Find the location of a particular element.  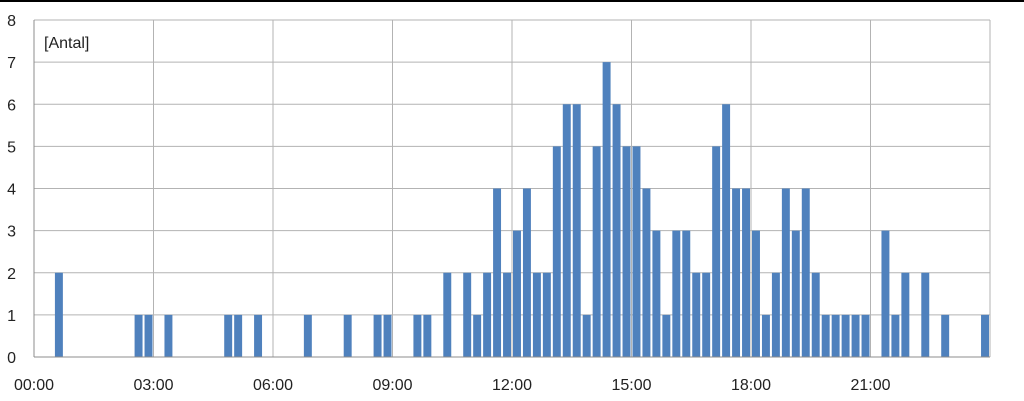

y-tick-label: 7 is located at coordinates (11, 63).